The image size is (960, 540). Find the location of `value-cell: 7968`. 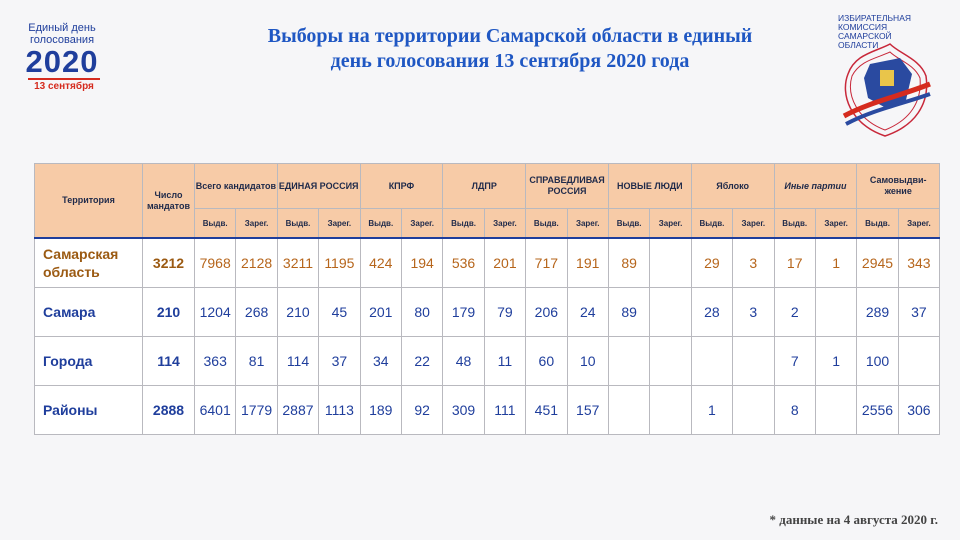

value-cell: 7968 is located at coordinates (215, 262).